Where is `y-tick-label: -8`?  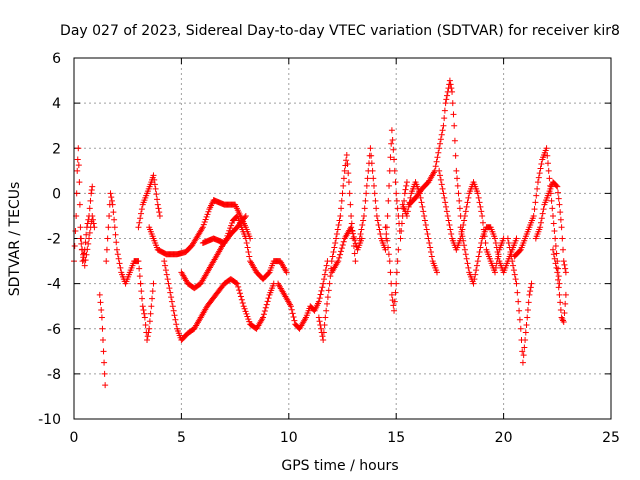 y-tick-label: -8 is located at coordinates (54, 375).